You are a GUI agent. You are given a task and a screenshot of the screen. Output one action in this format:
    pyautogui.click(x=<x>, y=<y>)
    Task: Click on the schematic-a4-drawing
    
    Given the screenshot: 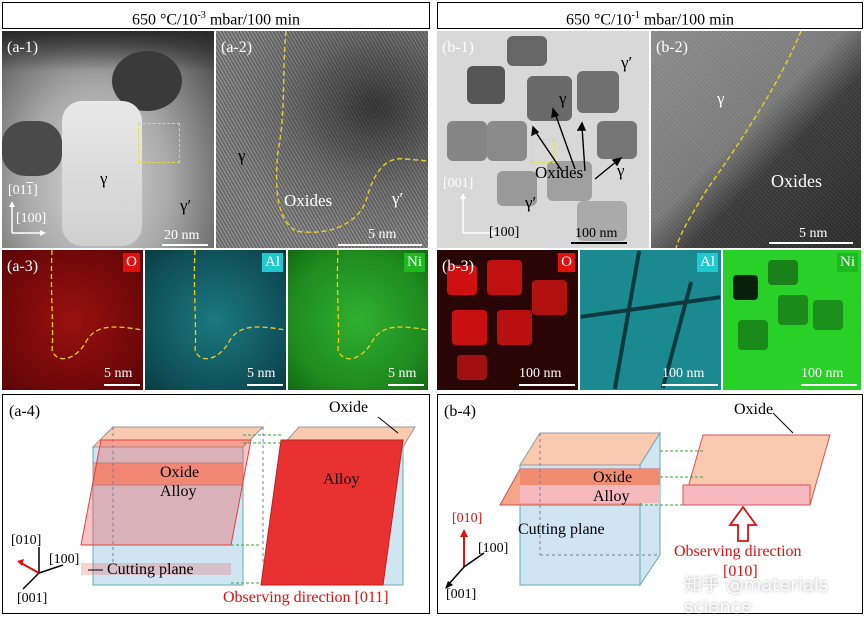 What is the action you would take?
    pyautogui.click(x=216, y=503)
    